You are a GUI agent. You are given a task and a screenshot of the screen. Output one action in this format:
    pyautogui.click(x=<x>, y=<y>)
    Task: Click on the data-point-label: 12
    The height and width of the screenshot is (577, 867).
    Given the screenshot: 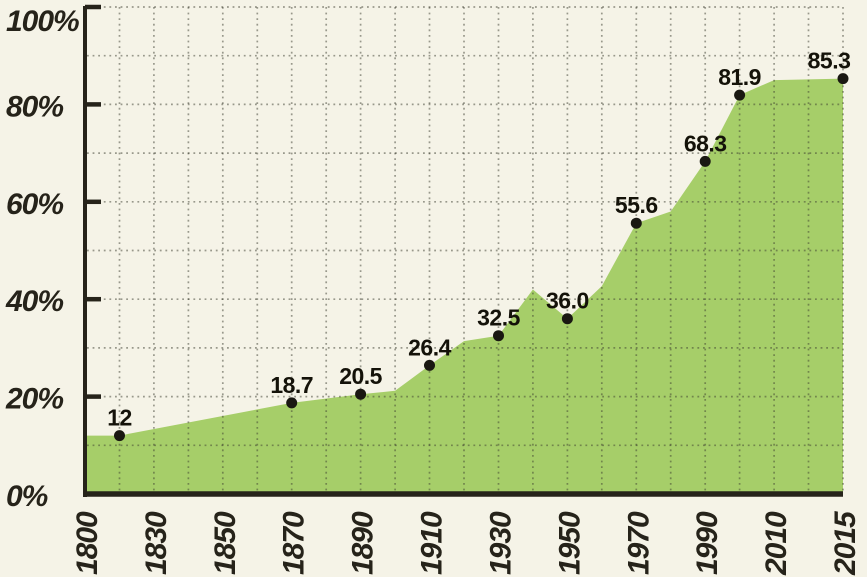 What is the action you would take?
    pyautogui.click(x=119, y=418)
    